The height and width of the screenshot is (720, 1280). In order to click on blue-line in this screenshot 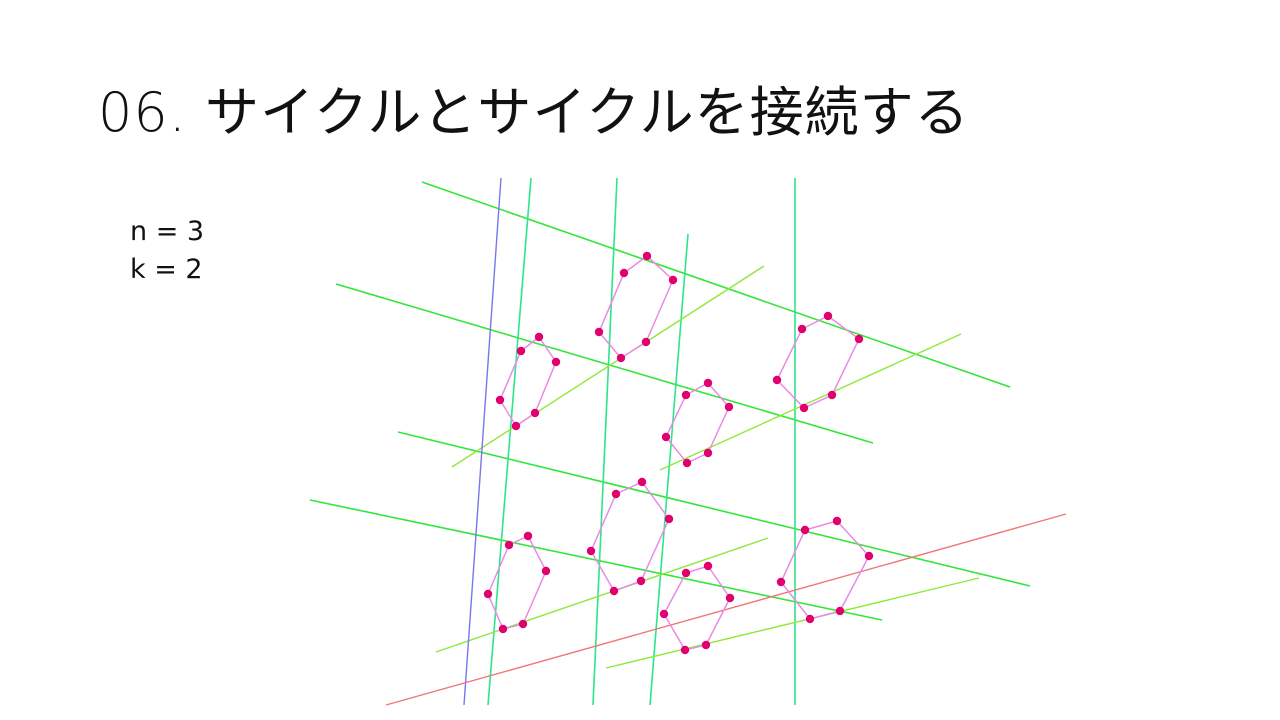, I will do `click(482, 441)`.